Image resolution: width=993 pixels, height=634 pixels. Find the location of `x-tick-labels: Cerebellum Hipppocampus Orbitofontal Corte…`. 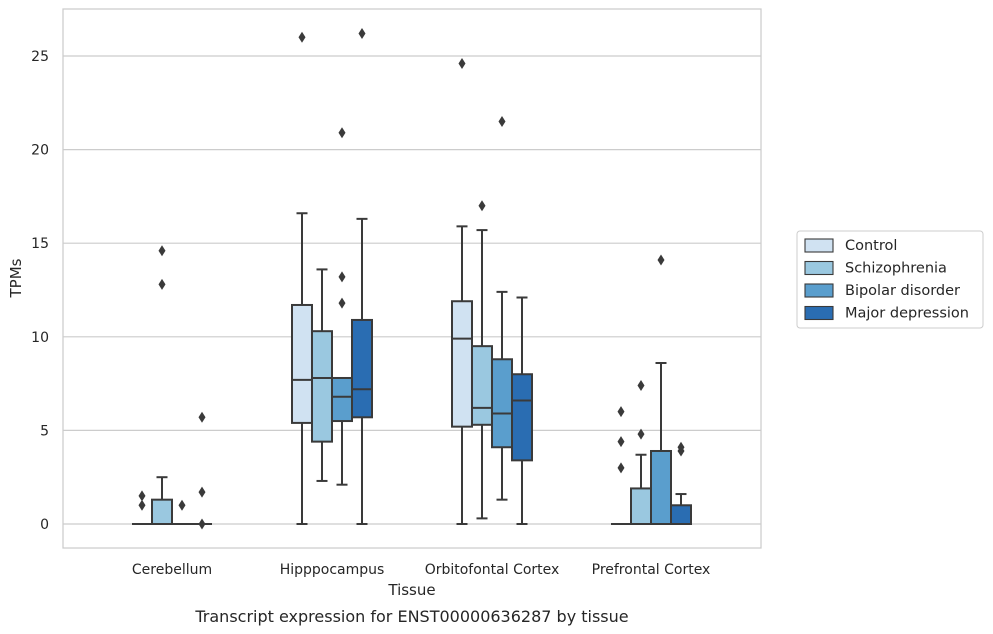

x-tick-labels: Cerebellum Hipppocampus Orbitofontal Corte… is located at coordinates (421, 570).